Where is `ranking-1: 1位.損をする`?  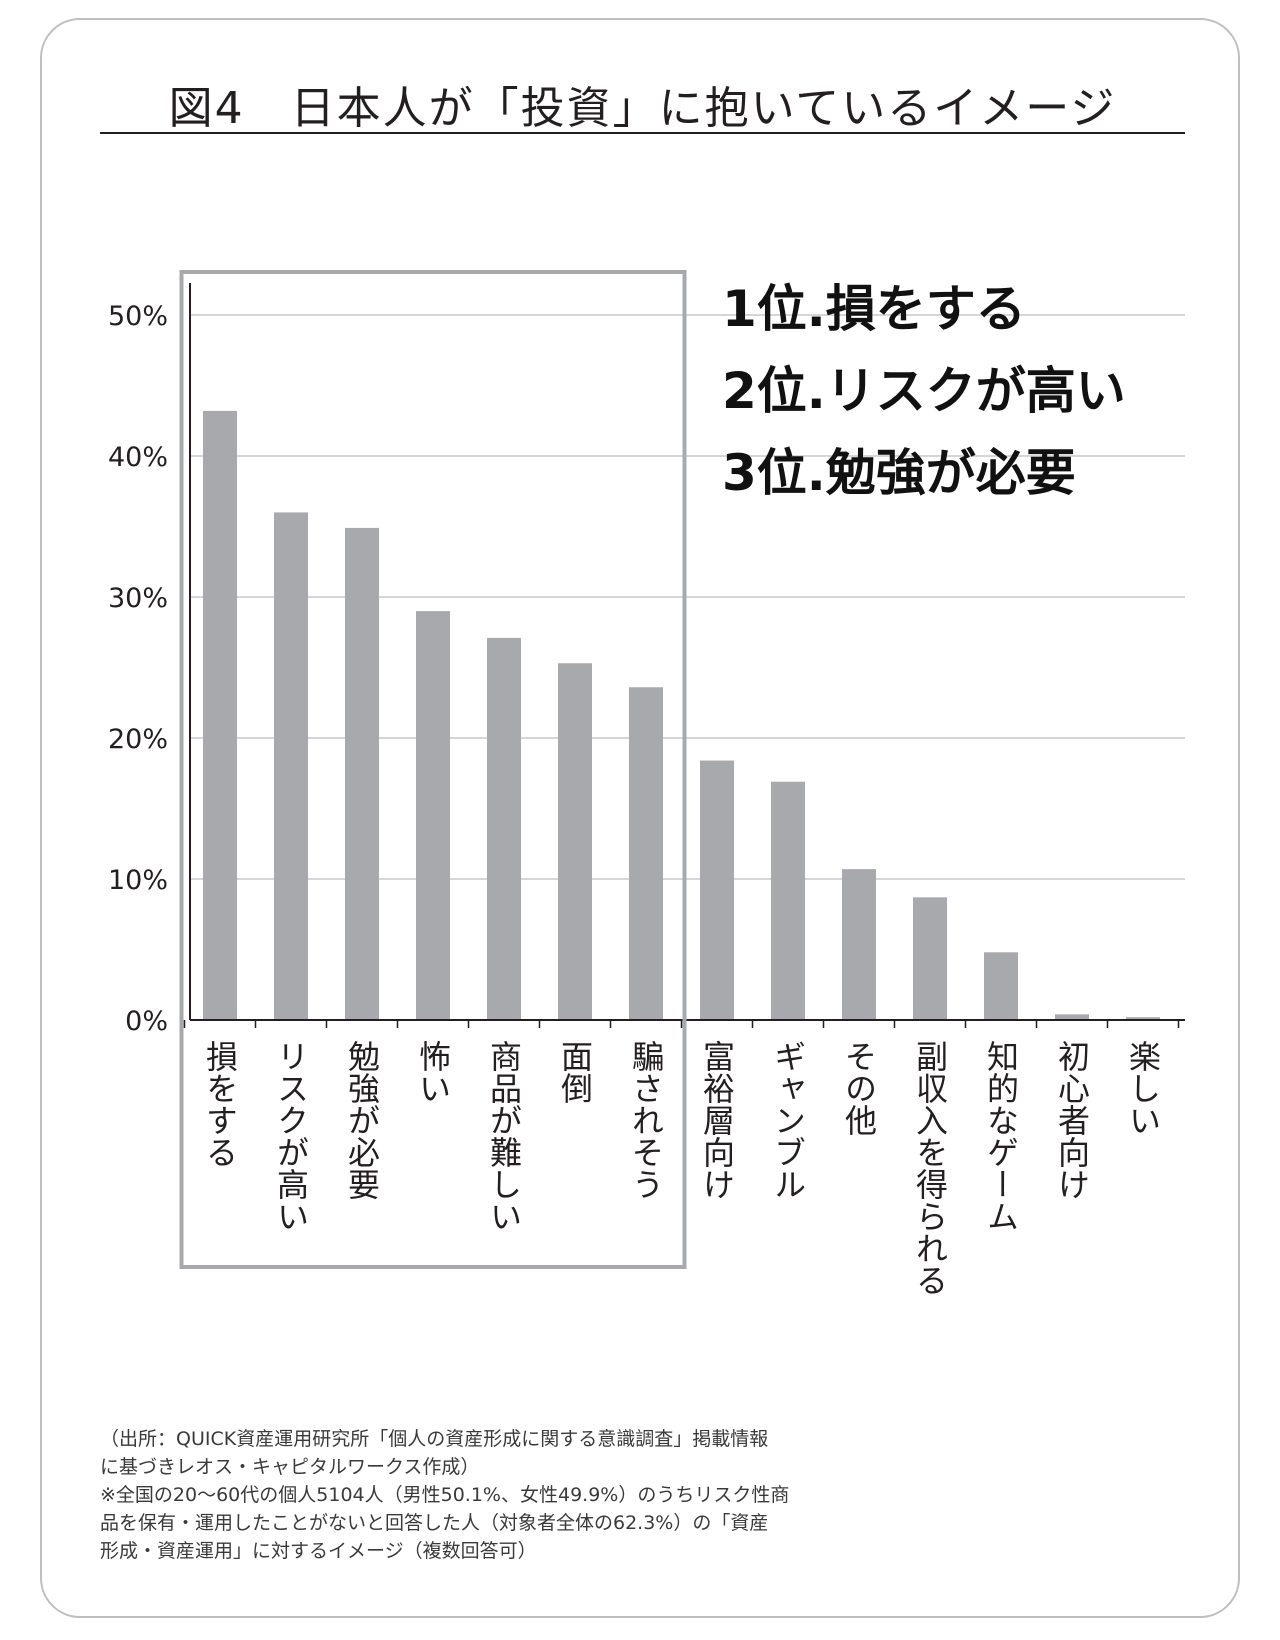 ranking-1: 1位.損をする is located at coordinates (874, 309).